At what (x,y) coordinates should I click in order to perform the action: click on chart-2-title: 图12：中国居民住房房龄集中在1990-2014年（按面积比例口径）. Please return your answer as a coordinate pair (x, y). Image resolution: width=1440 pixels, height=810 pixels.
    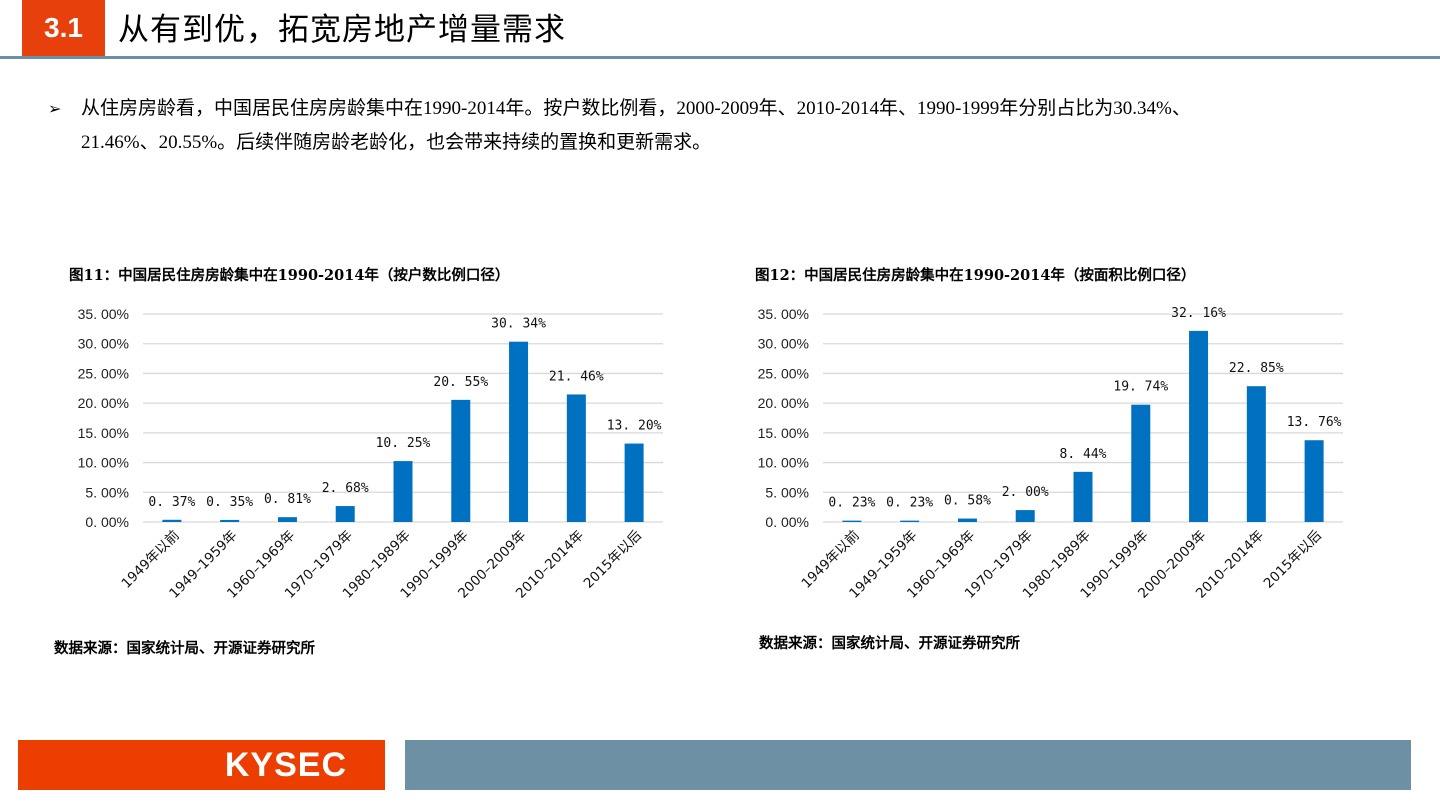
    Looking at the image, I should click on (975, 275).